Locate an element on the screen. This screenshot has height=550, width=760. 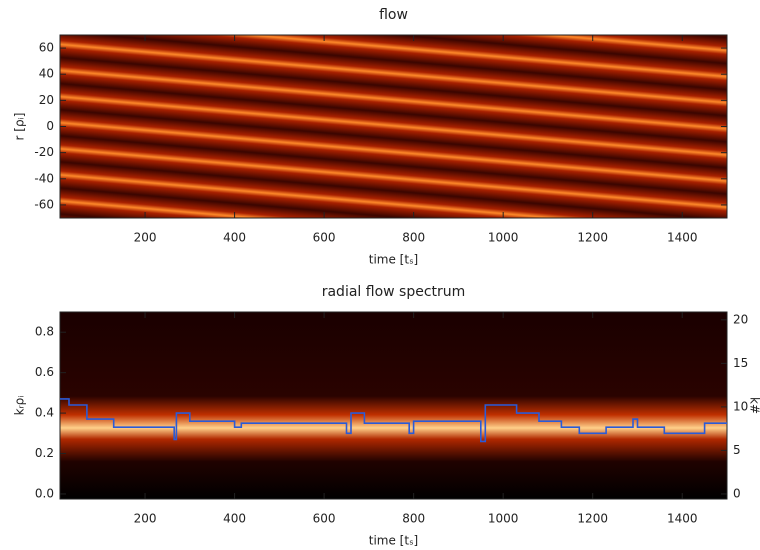
y-tick-label: -20 is located at coordinates (44, 152).